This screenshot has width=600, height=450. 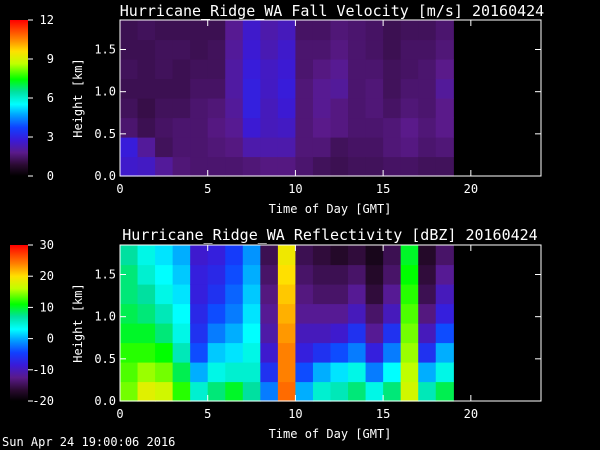 I want to click on timestamp: Sun Apr 24 19:00:06 2016, so click(x=88, y=442).